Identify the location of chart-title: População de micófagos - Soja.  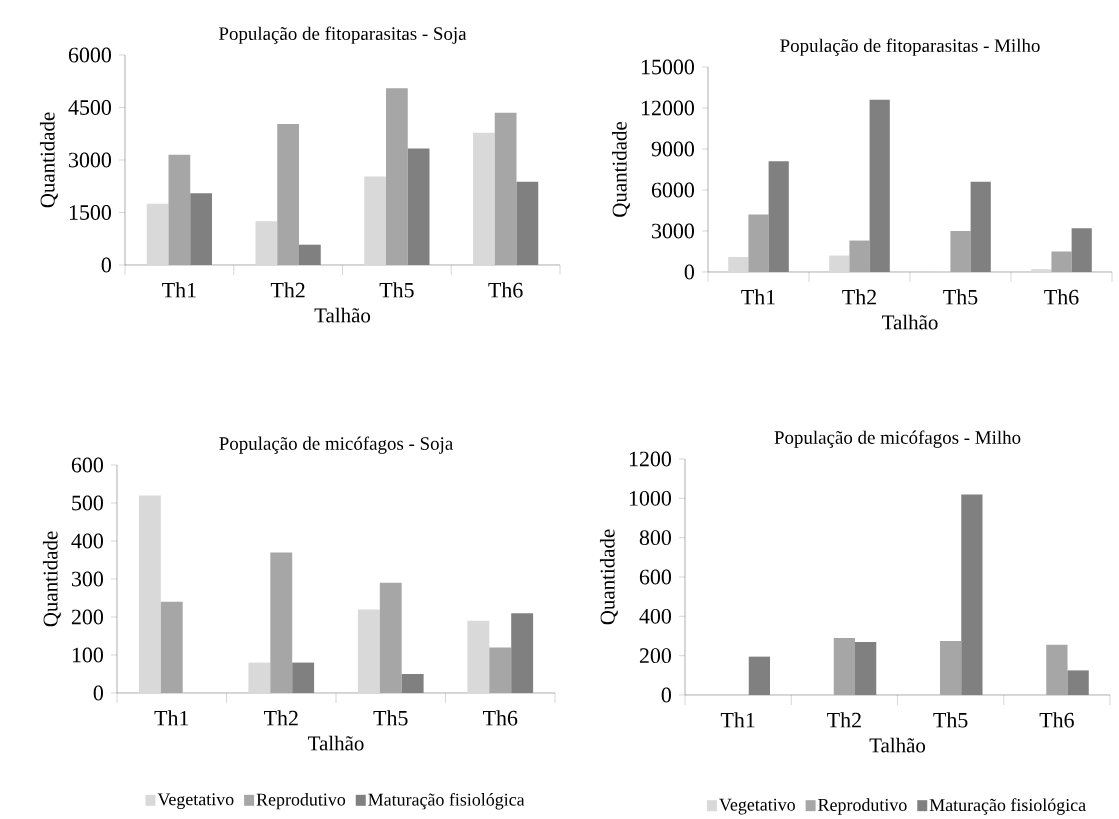
(336, 445).